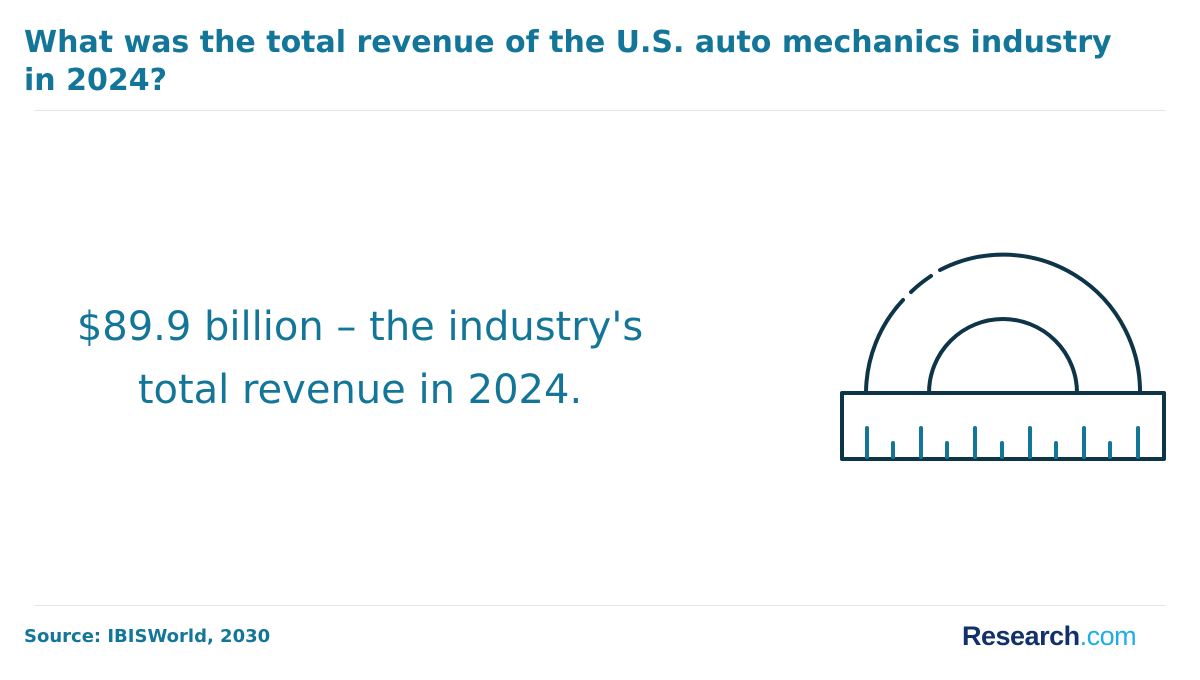 Image resolution: width=1200 pixels, height=680 pixels. I want to click on research-com-logo: Research.com, so click(1049, 636).